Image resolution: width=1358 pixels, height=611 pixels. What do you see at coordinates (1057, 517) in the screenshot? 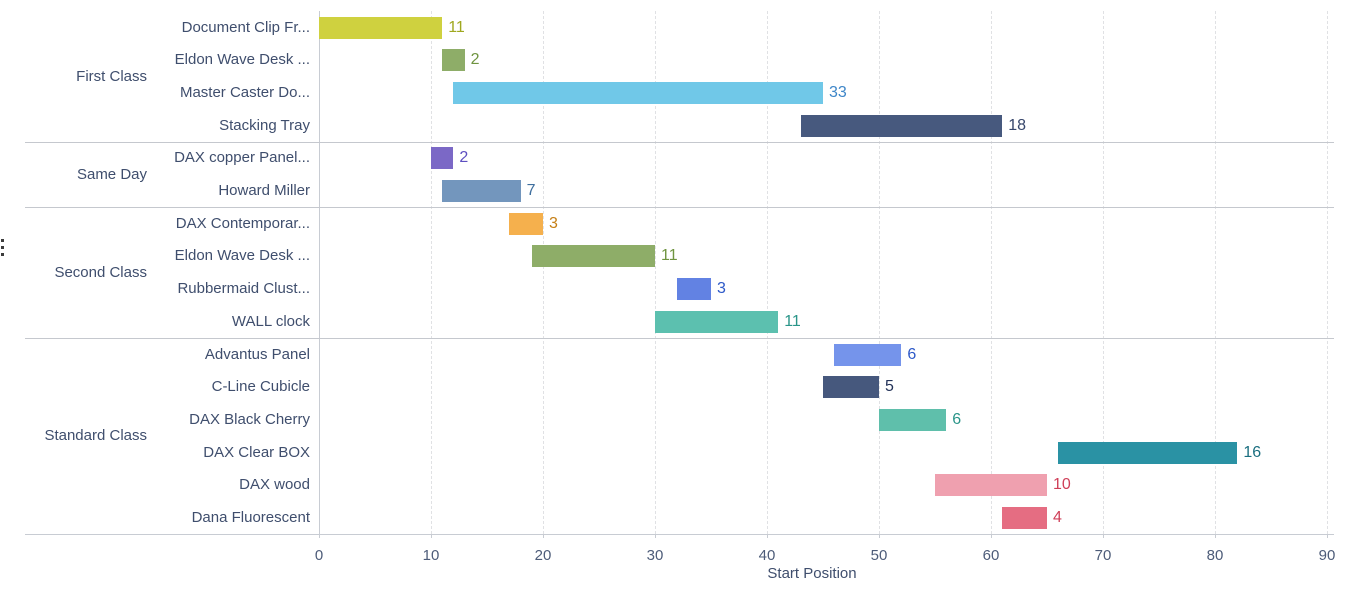
I see `bar-value-label: 4` at bounding box center [1057, 517].